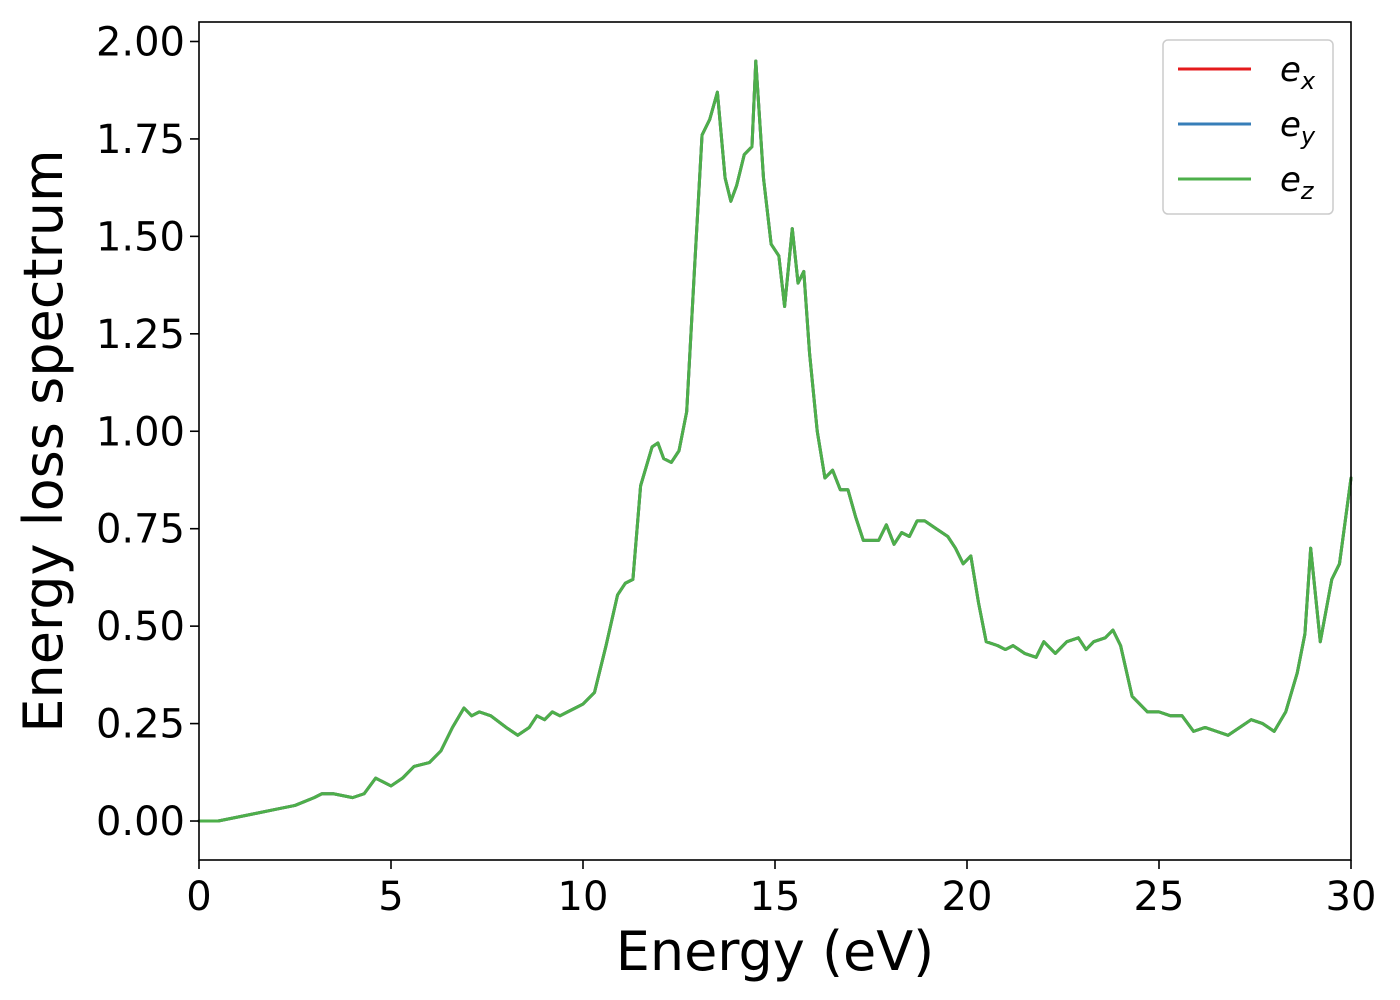 The height and width of the screenshot is (1000, 1400). I want to click on x-tick-label: 15, so click(775, 897).